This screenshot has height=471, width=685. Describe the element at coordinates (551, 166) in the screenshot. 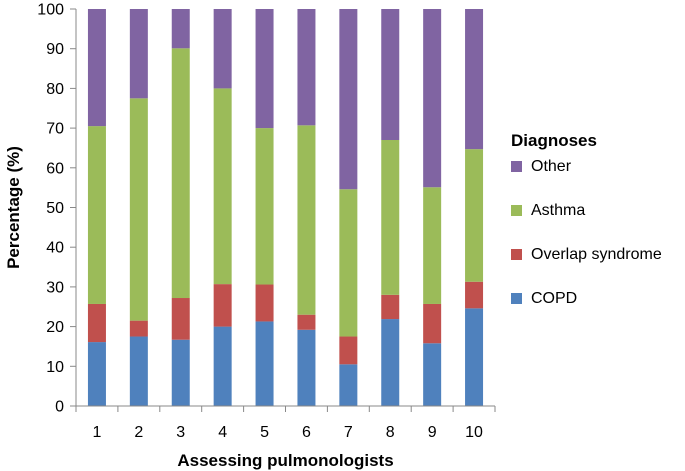

I see `legend-label: Other` at that location.